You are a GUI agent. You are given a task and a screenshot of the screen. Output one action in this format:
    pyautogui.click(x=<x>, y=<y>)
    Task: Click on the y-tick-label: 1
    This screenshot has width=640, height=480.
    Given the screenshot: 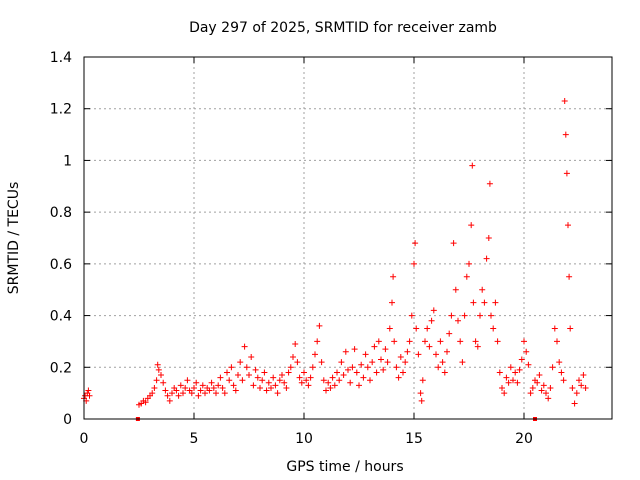 What is the action you would take?
    pyautogui.click(x=67, y=161)
    